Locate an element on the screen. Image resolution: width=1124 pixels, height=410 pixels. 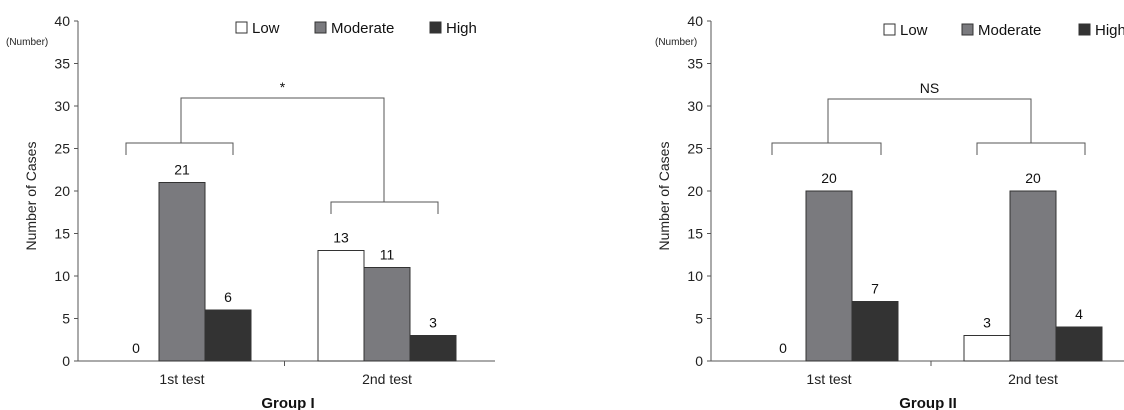
data-label: 11 is located at coordinates (387, 255).